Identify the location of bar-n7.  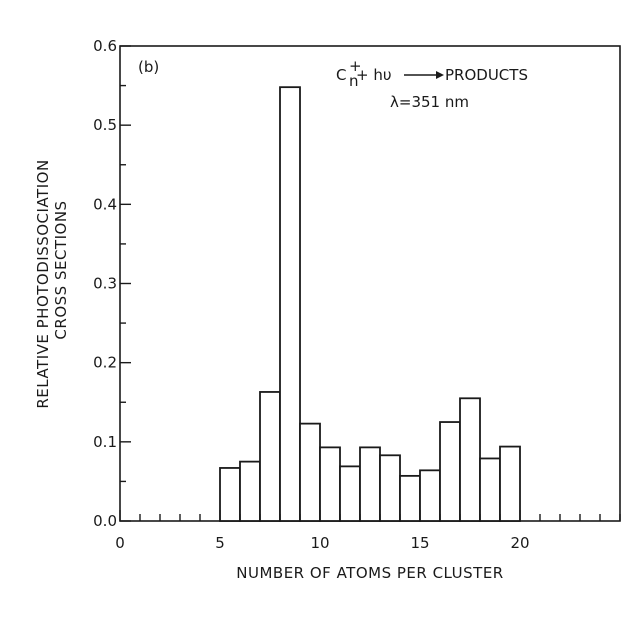
(250, 491).